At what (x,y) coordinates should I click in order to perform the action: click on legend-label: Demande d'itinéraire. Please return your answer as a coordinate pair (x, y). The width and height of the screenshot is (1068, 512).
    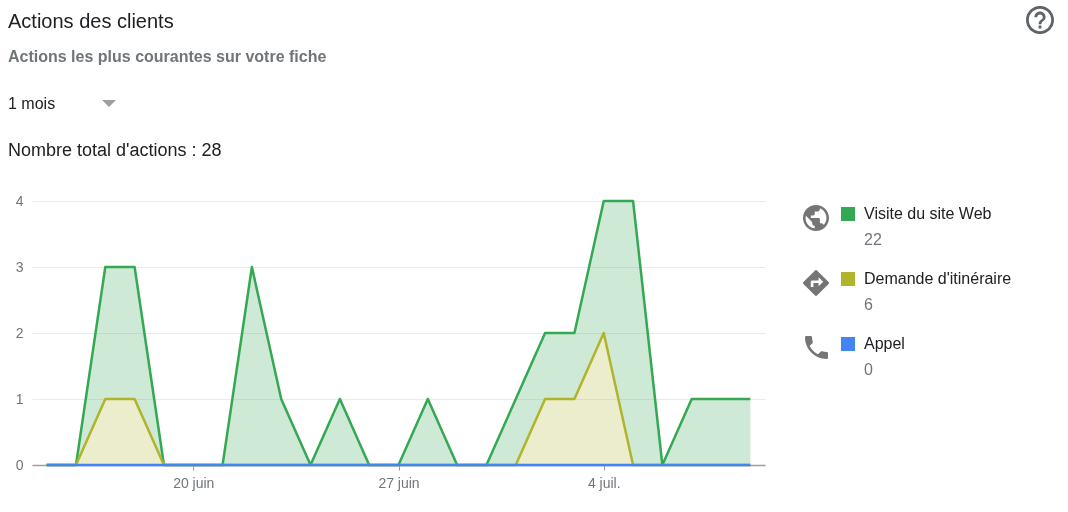
    Looking at the image, I should click on (938, 278).